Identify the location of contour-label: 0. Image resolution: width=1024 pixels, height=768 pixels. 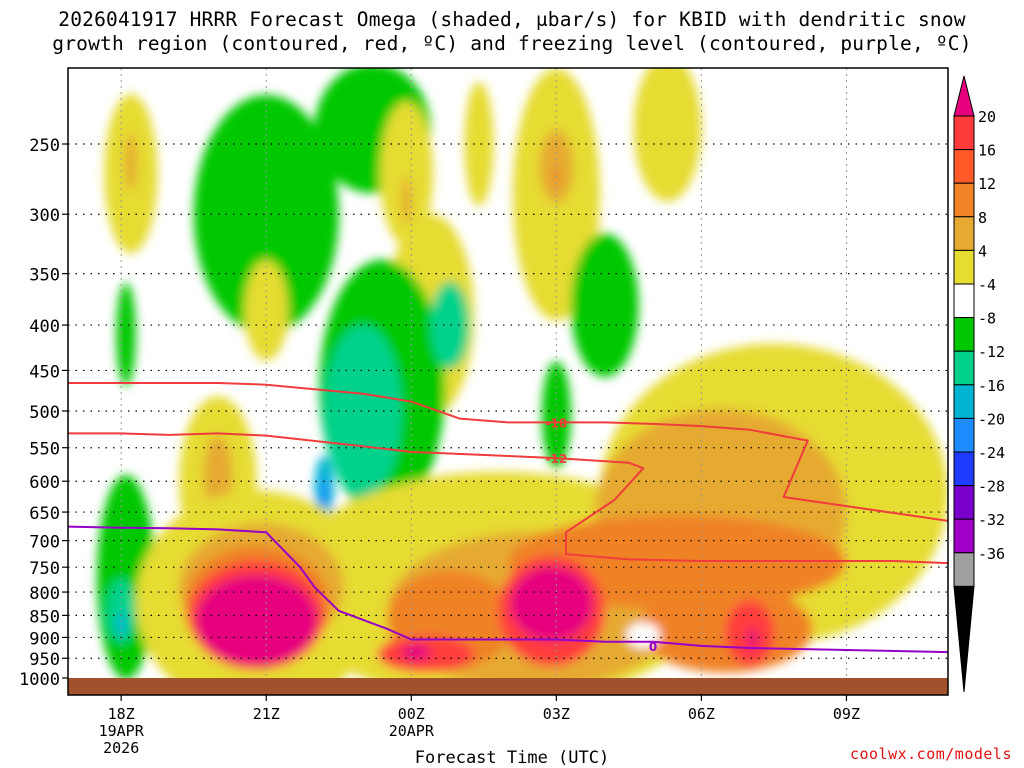
(653, 647).